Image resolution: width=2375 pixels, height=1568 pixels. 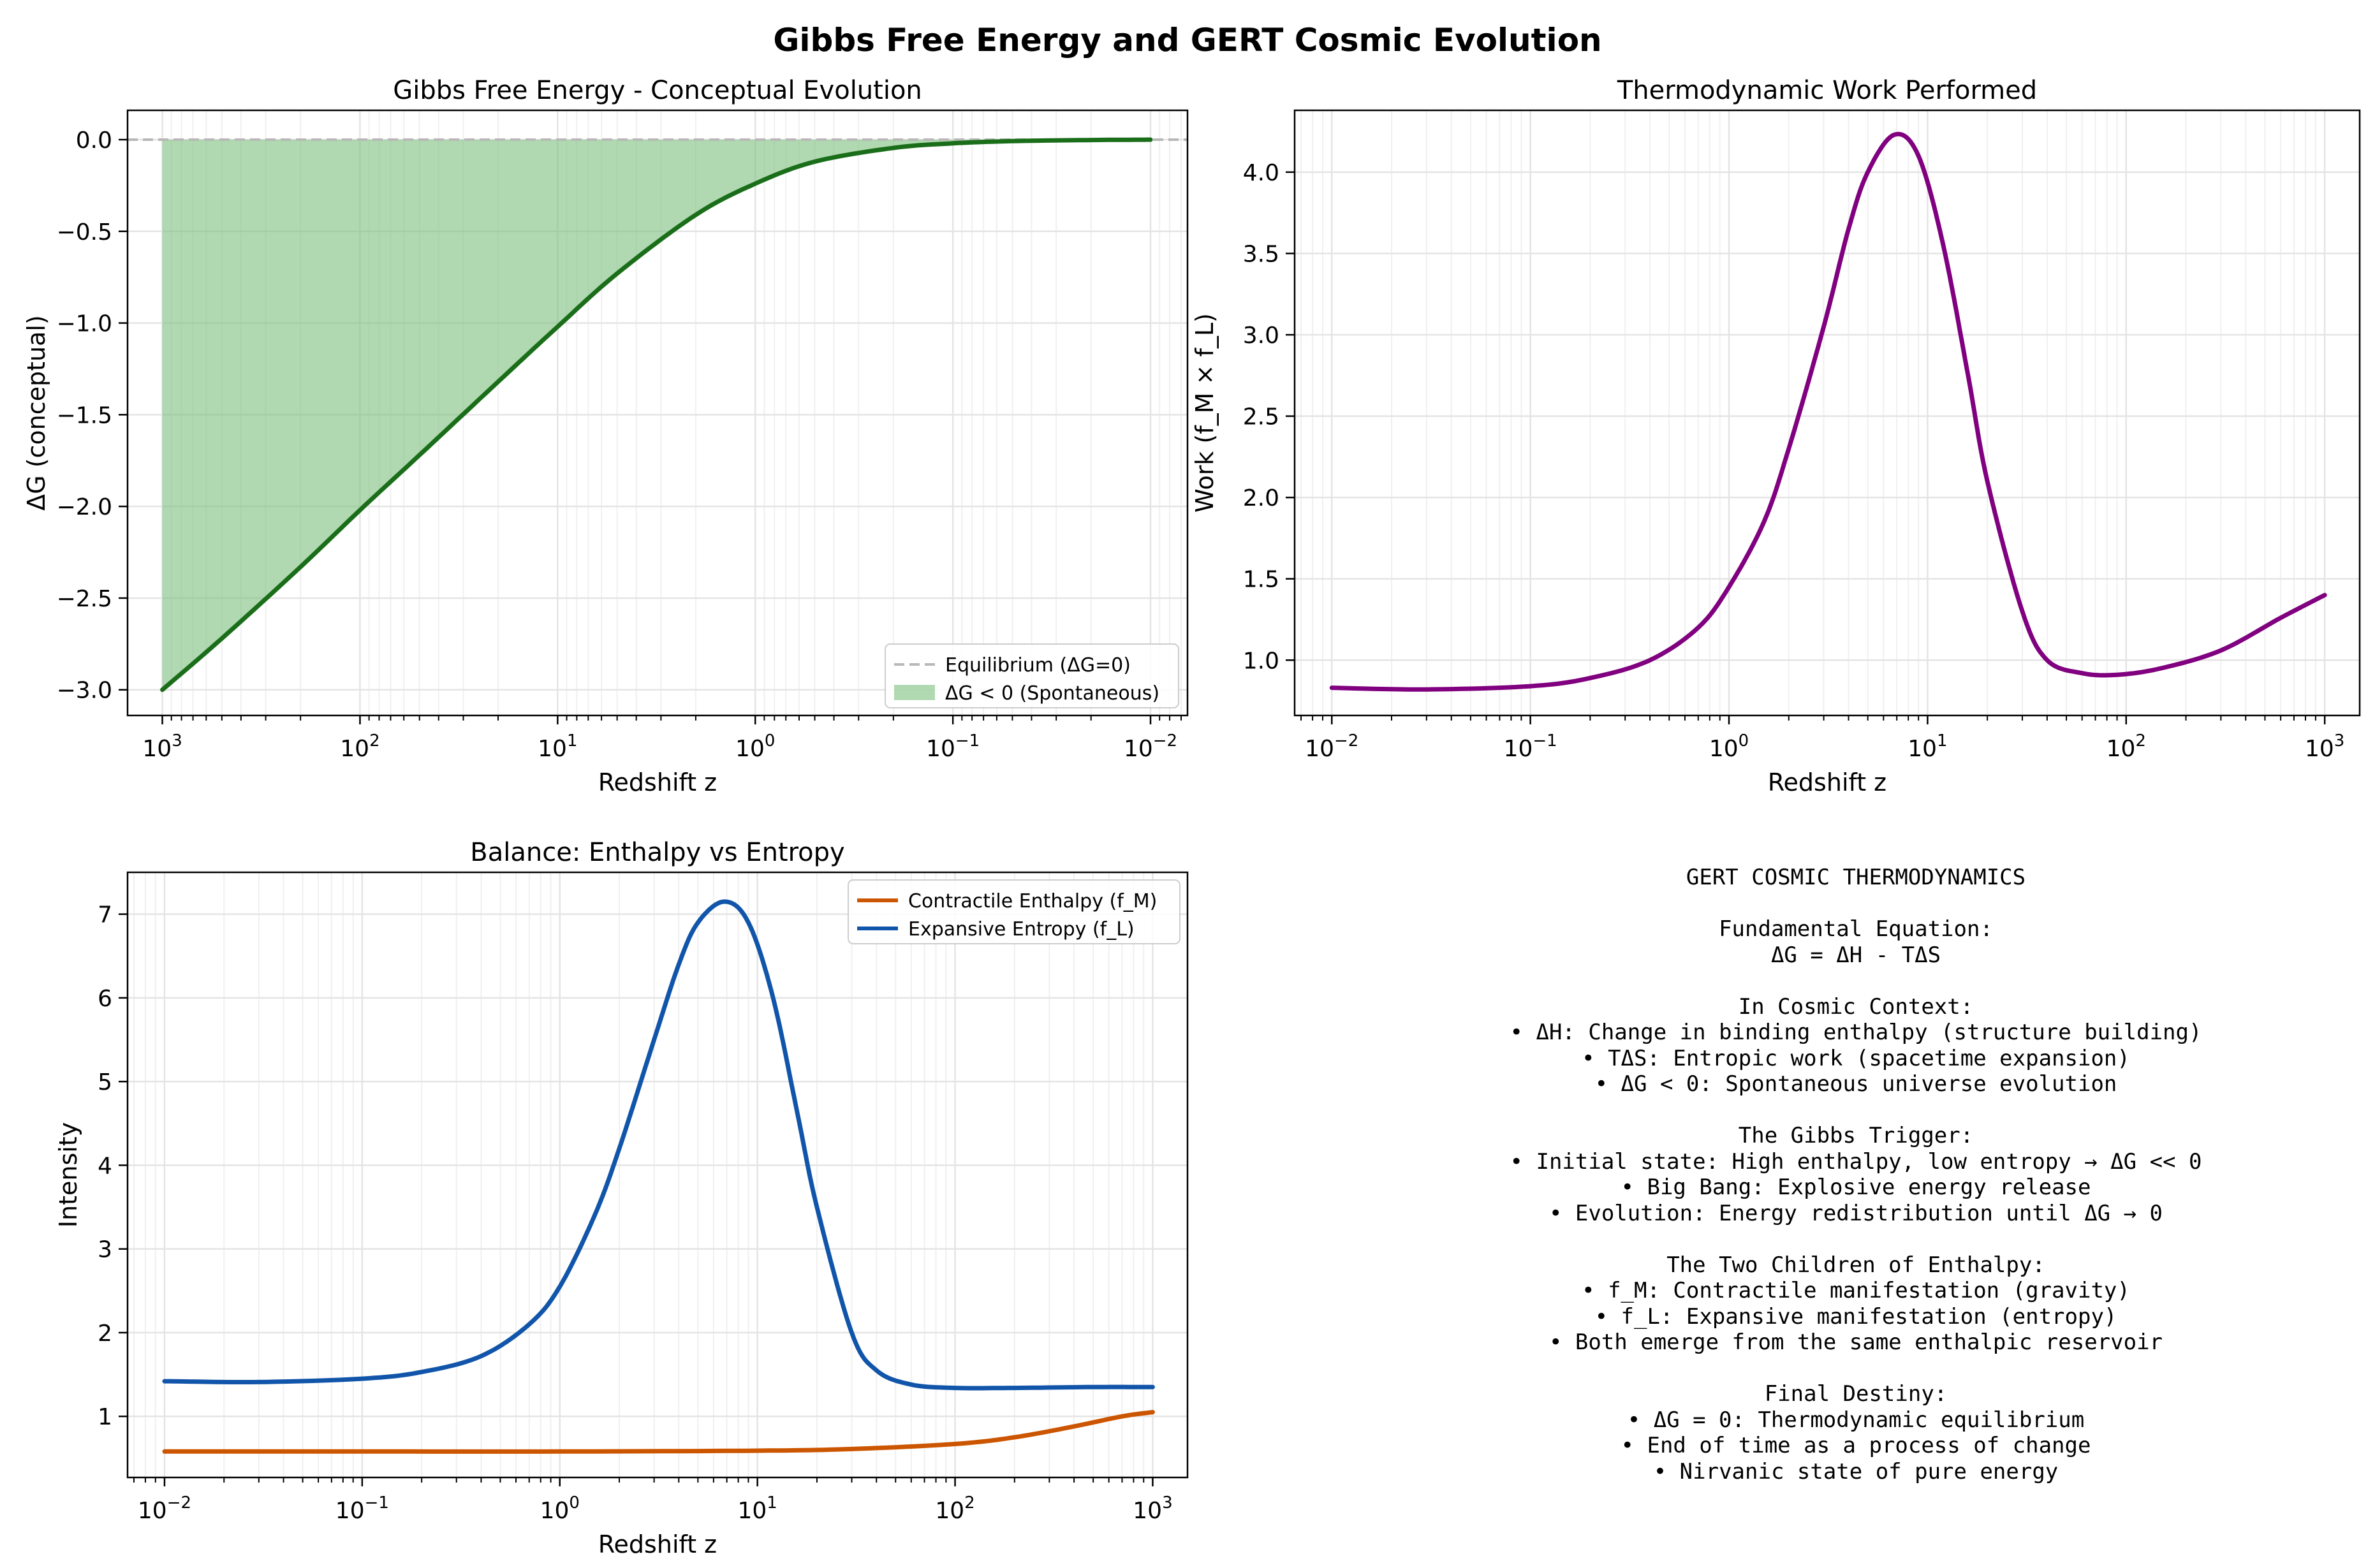 What do you see at coordinates (1032, 901) in the screenshot?
I see `legend-entry-label: Contractile Enthalpy (f_M)` at bounding box center [1032, 901].